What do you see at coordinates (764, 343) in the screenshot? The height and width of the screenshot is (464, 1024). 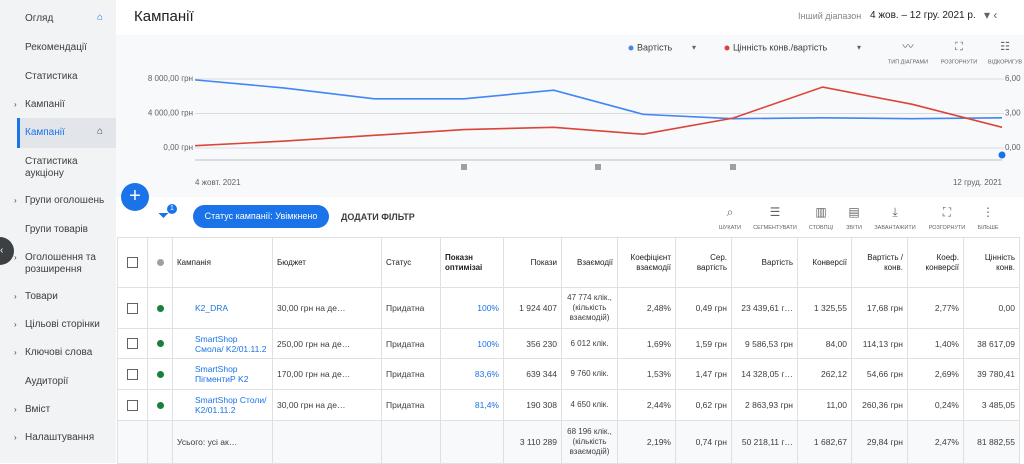 I see `cell: 9 586,53 грн` at bounding box center [764, 343].